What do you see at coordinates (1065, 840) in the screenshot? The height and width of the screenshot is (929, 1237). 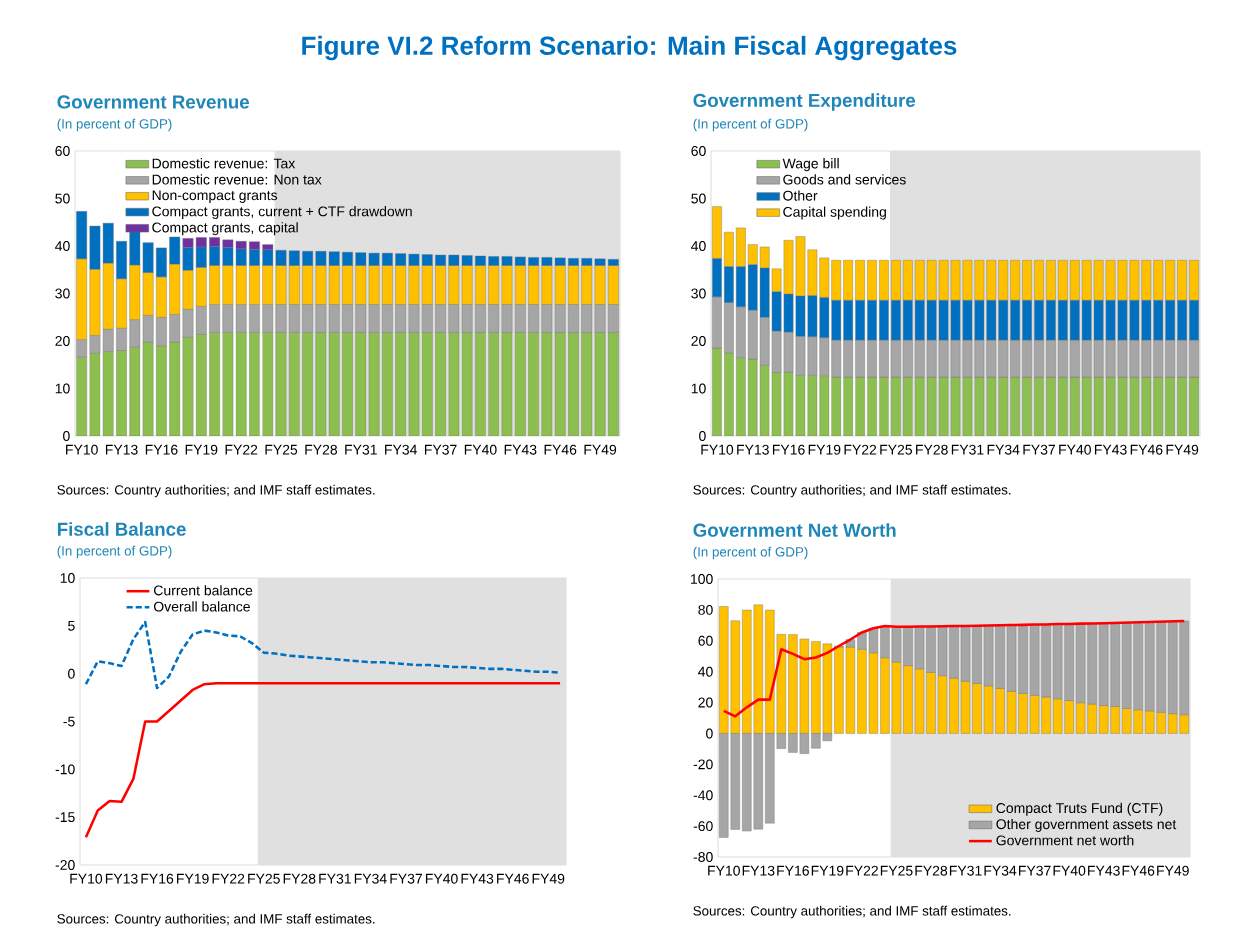 I see `legend-label: Government net worth` at bounding box center [1065, 840].